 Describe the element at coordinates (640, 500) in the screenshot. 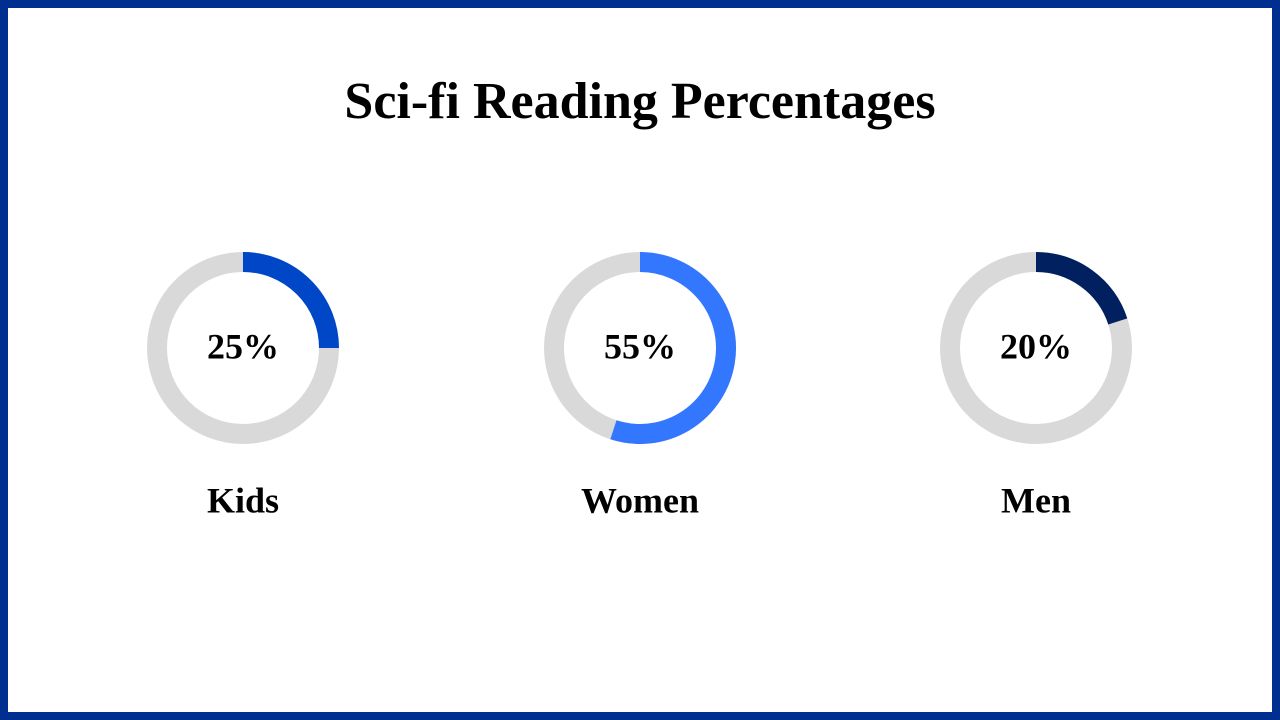

I see `donut-label: Women` at that location.